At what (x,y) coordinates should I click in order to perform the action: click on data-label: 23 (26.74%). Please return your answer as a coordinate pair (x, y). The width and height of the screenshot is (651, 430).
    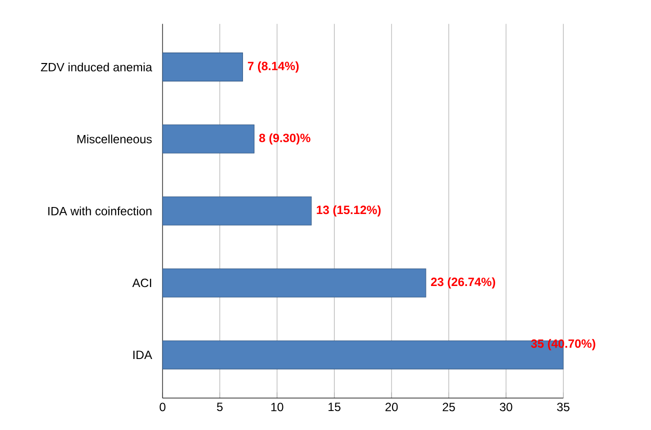
    Looking at the image, I should click on (463, 282).